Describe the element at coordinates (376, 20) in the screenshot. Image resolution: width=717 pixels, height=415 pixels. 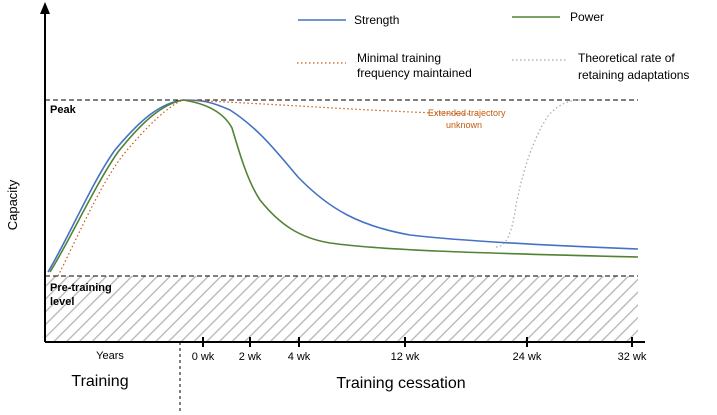
I see `legend-label-strength: Strength` at that location.